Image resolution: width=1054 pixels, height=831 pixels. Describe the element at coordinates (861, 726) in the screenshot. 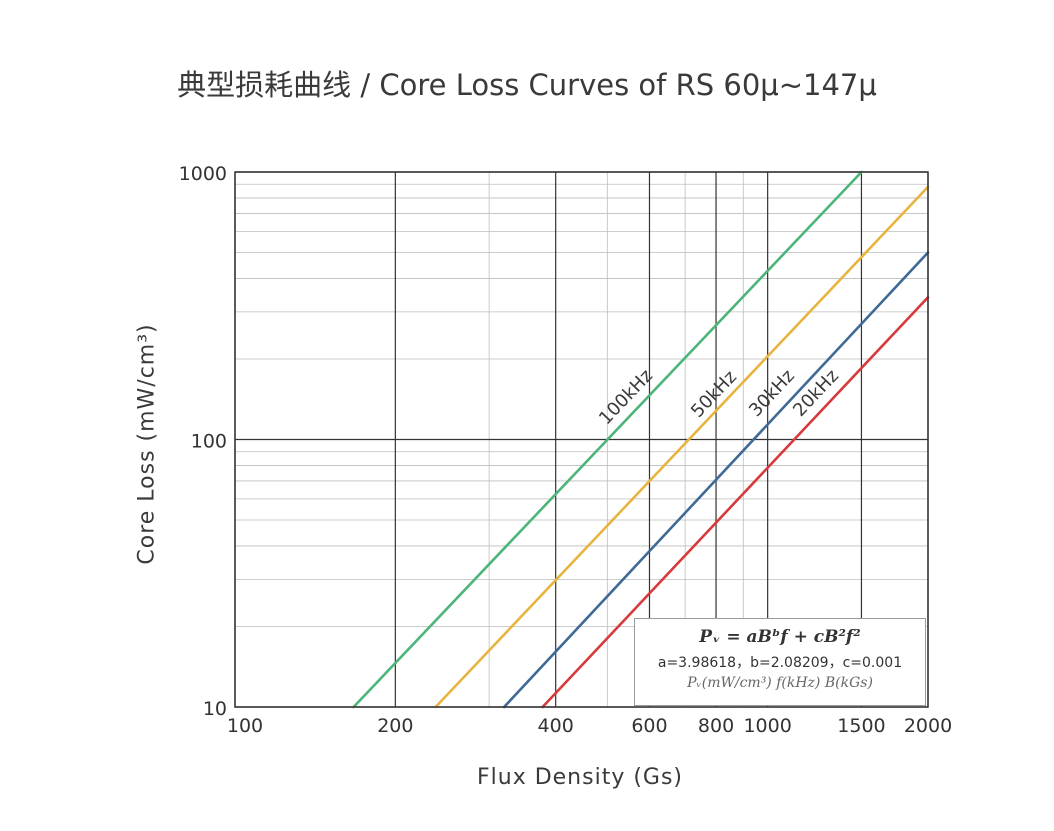

I see `x-tick-label: 1500` at that location.